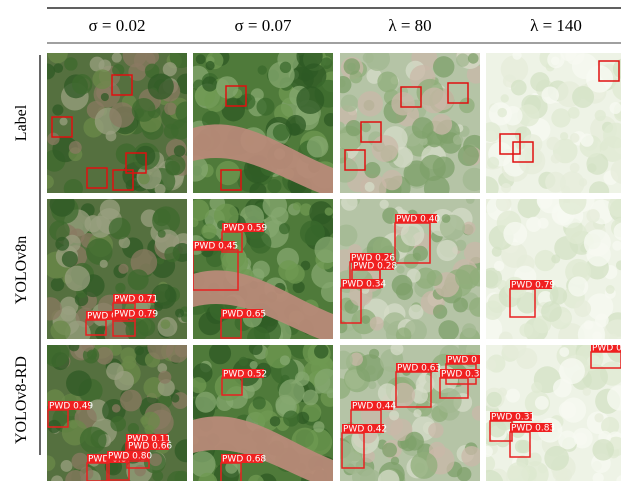 This screenshot has width=621, height=481. Describe the element at coordinates (244, 315) in the screenshot. I see `detection-label: PWD 0.65` at that location.